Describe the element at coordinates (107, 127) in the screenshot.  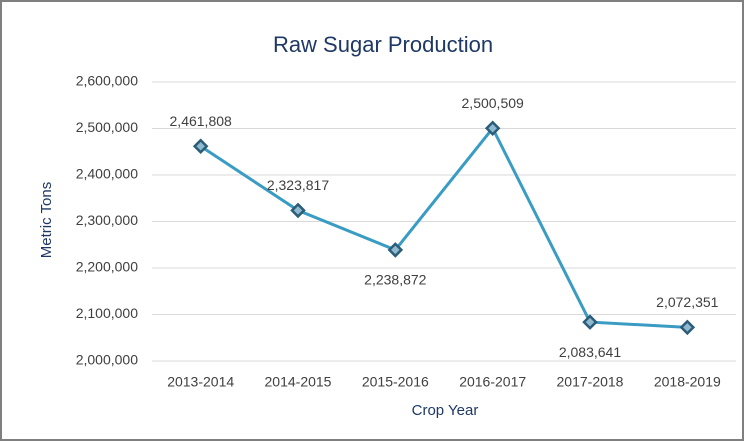
I see `y-tick-label: 2,500,000` at that location.